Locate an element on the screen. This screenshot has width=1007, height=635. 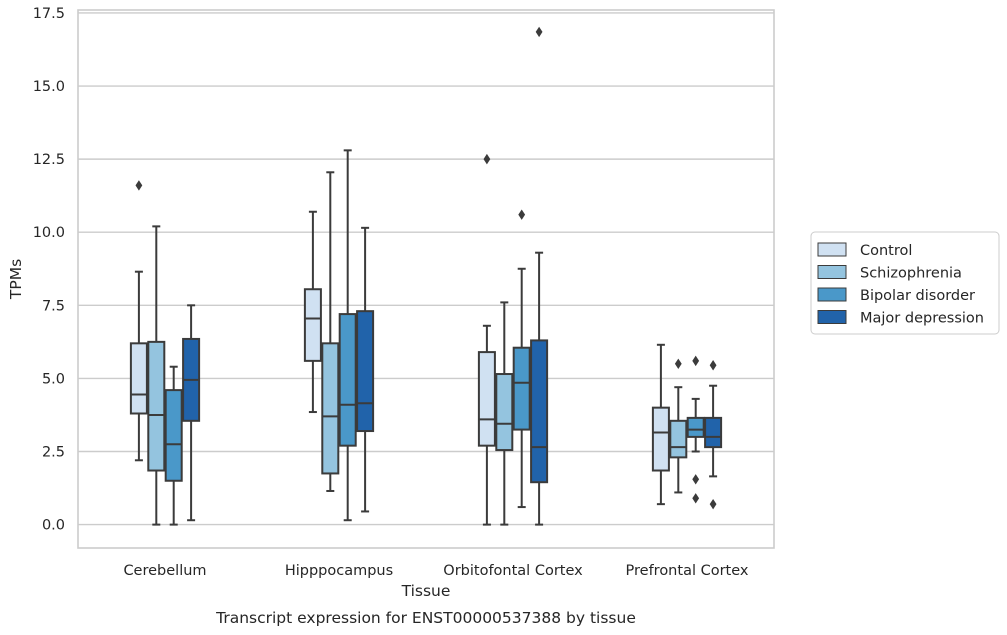
x-tick-label: Cerebellum is located at coordinates (164, 571).